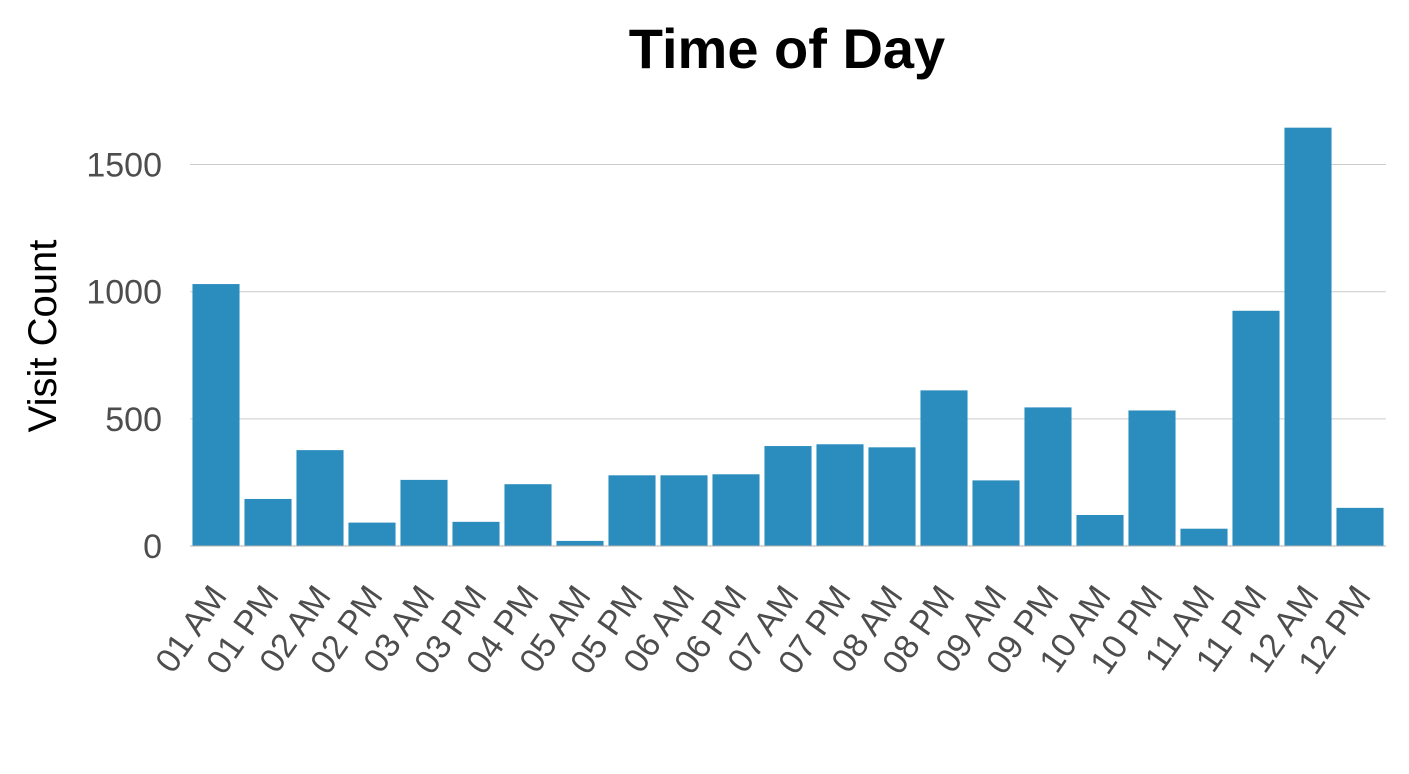  I want to click on y-tick-label: 1000, so click(124, 293).